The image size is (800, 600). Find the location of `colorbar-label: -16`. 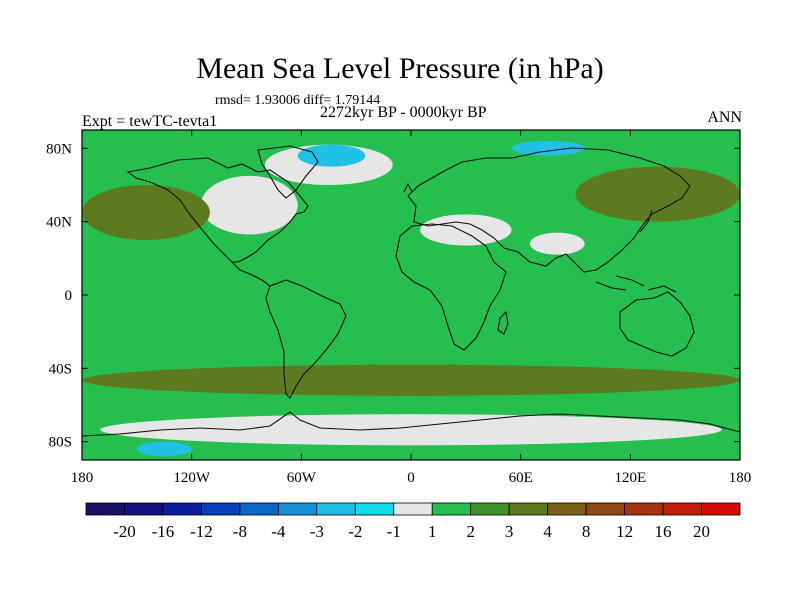

colorbar-label: -16 is located at coordinates (163, 531).